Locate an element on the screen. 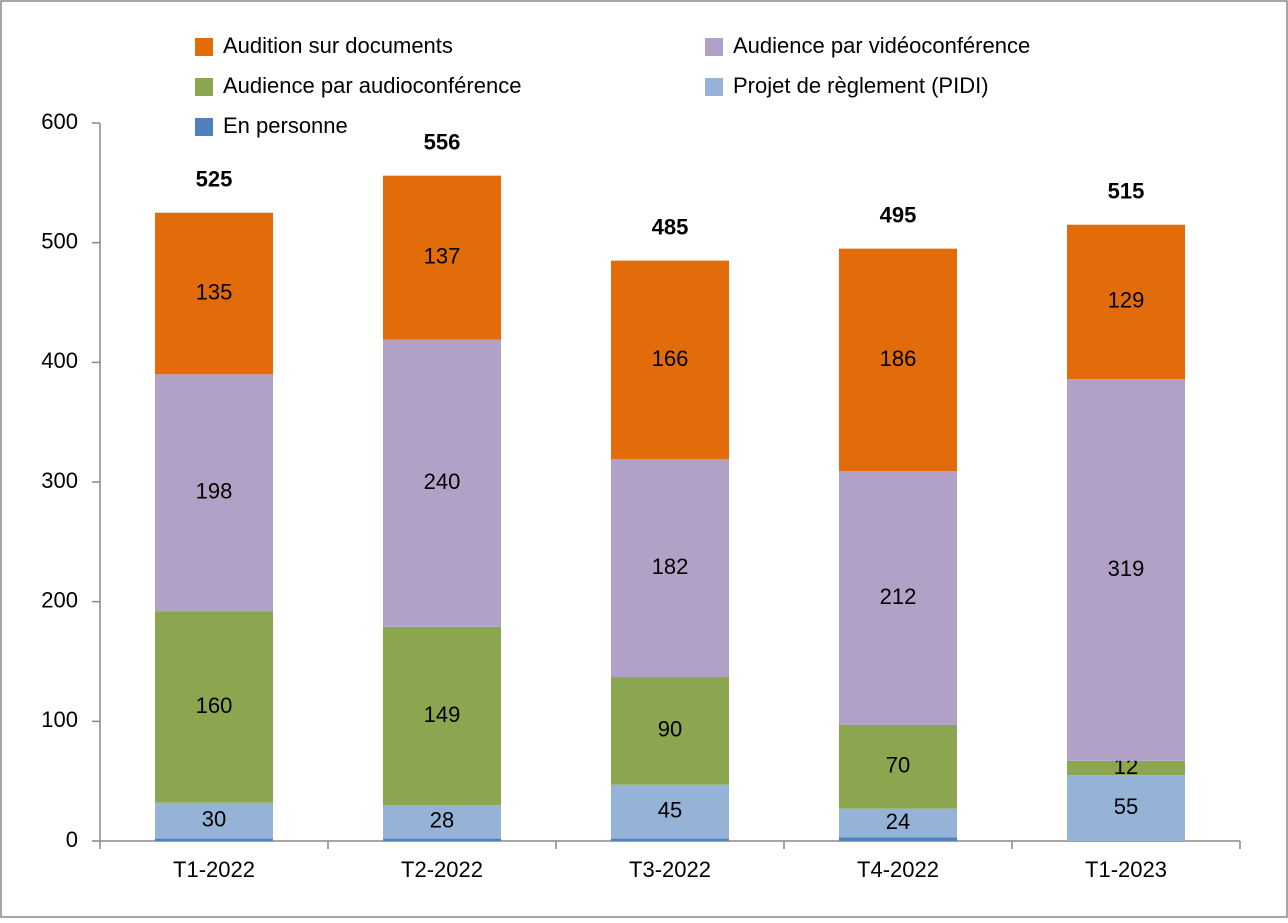 The width and height of the screenshot is (1288, 923). x-tick-label: T1-2023 is located at coordinates (1126, 869).